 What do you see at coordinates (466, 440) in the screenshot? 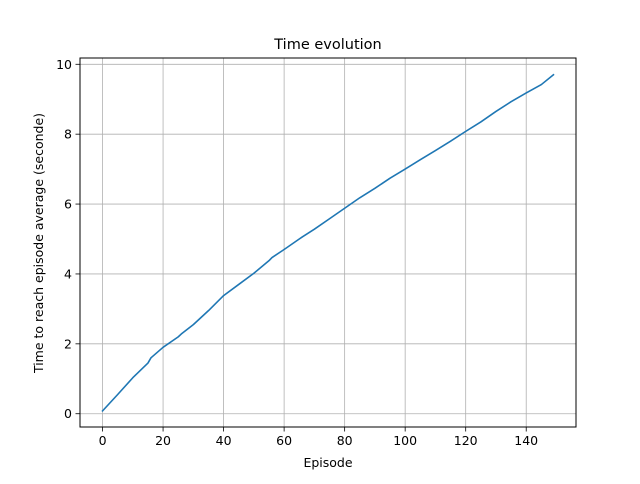
I see `x-tick-label: 120` at bounding box center [466, 440].